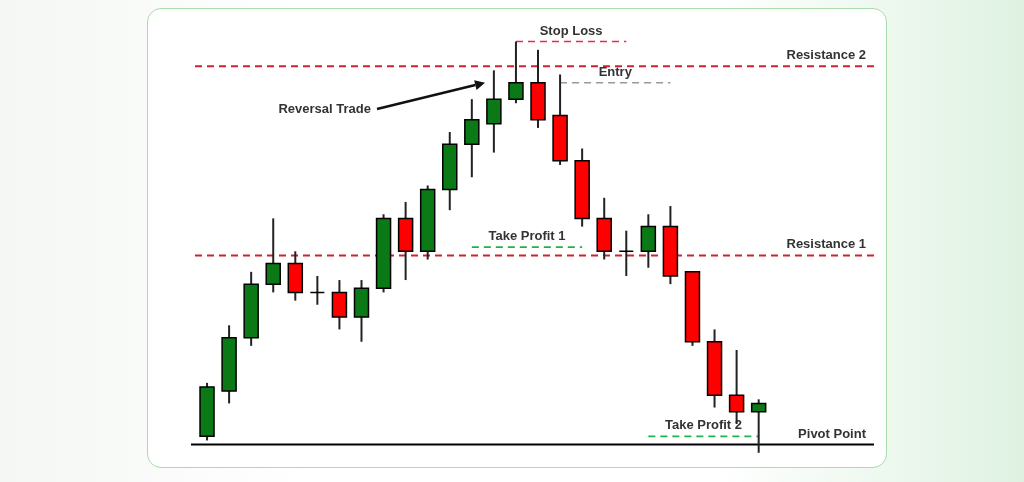 This screenshot has width=1024, height=482. What do you see at coordinates (615, 71) in the screenshot?
I see `series-label: Entry` at bounding box center [615, 71].